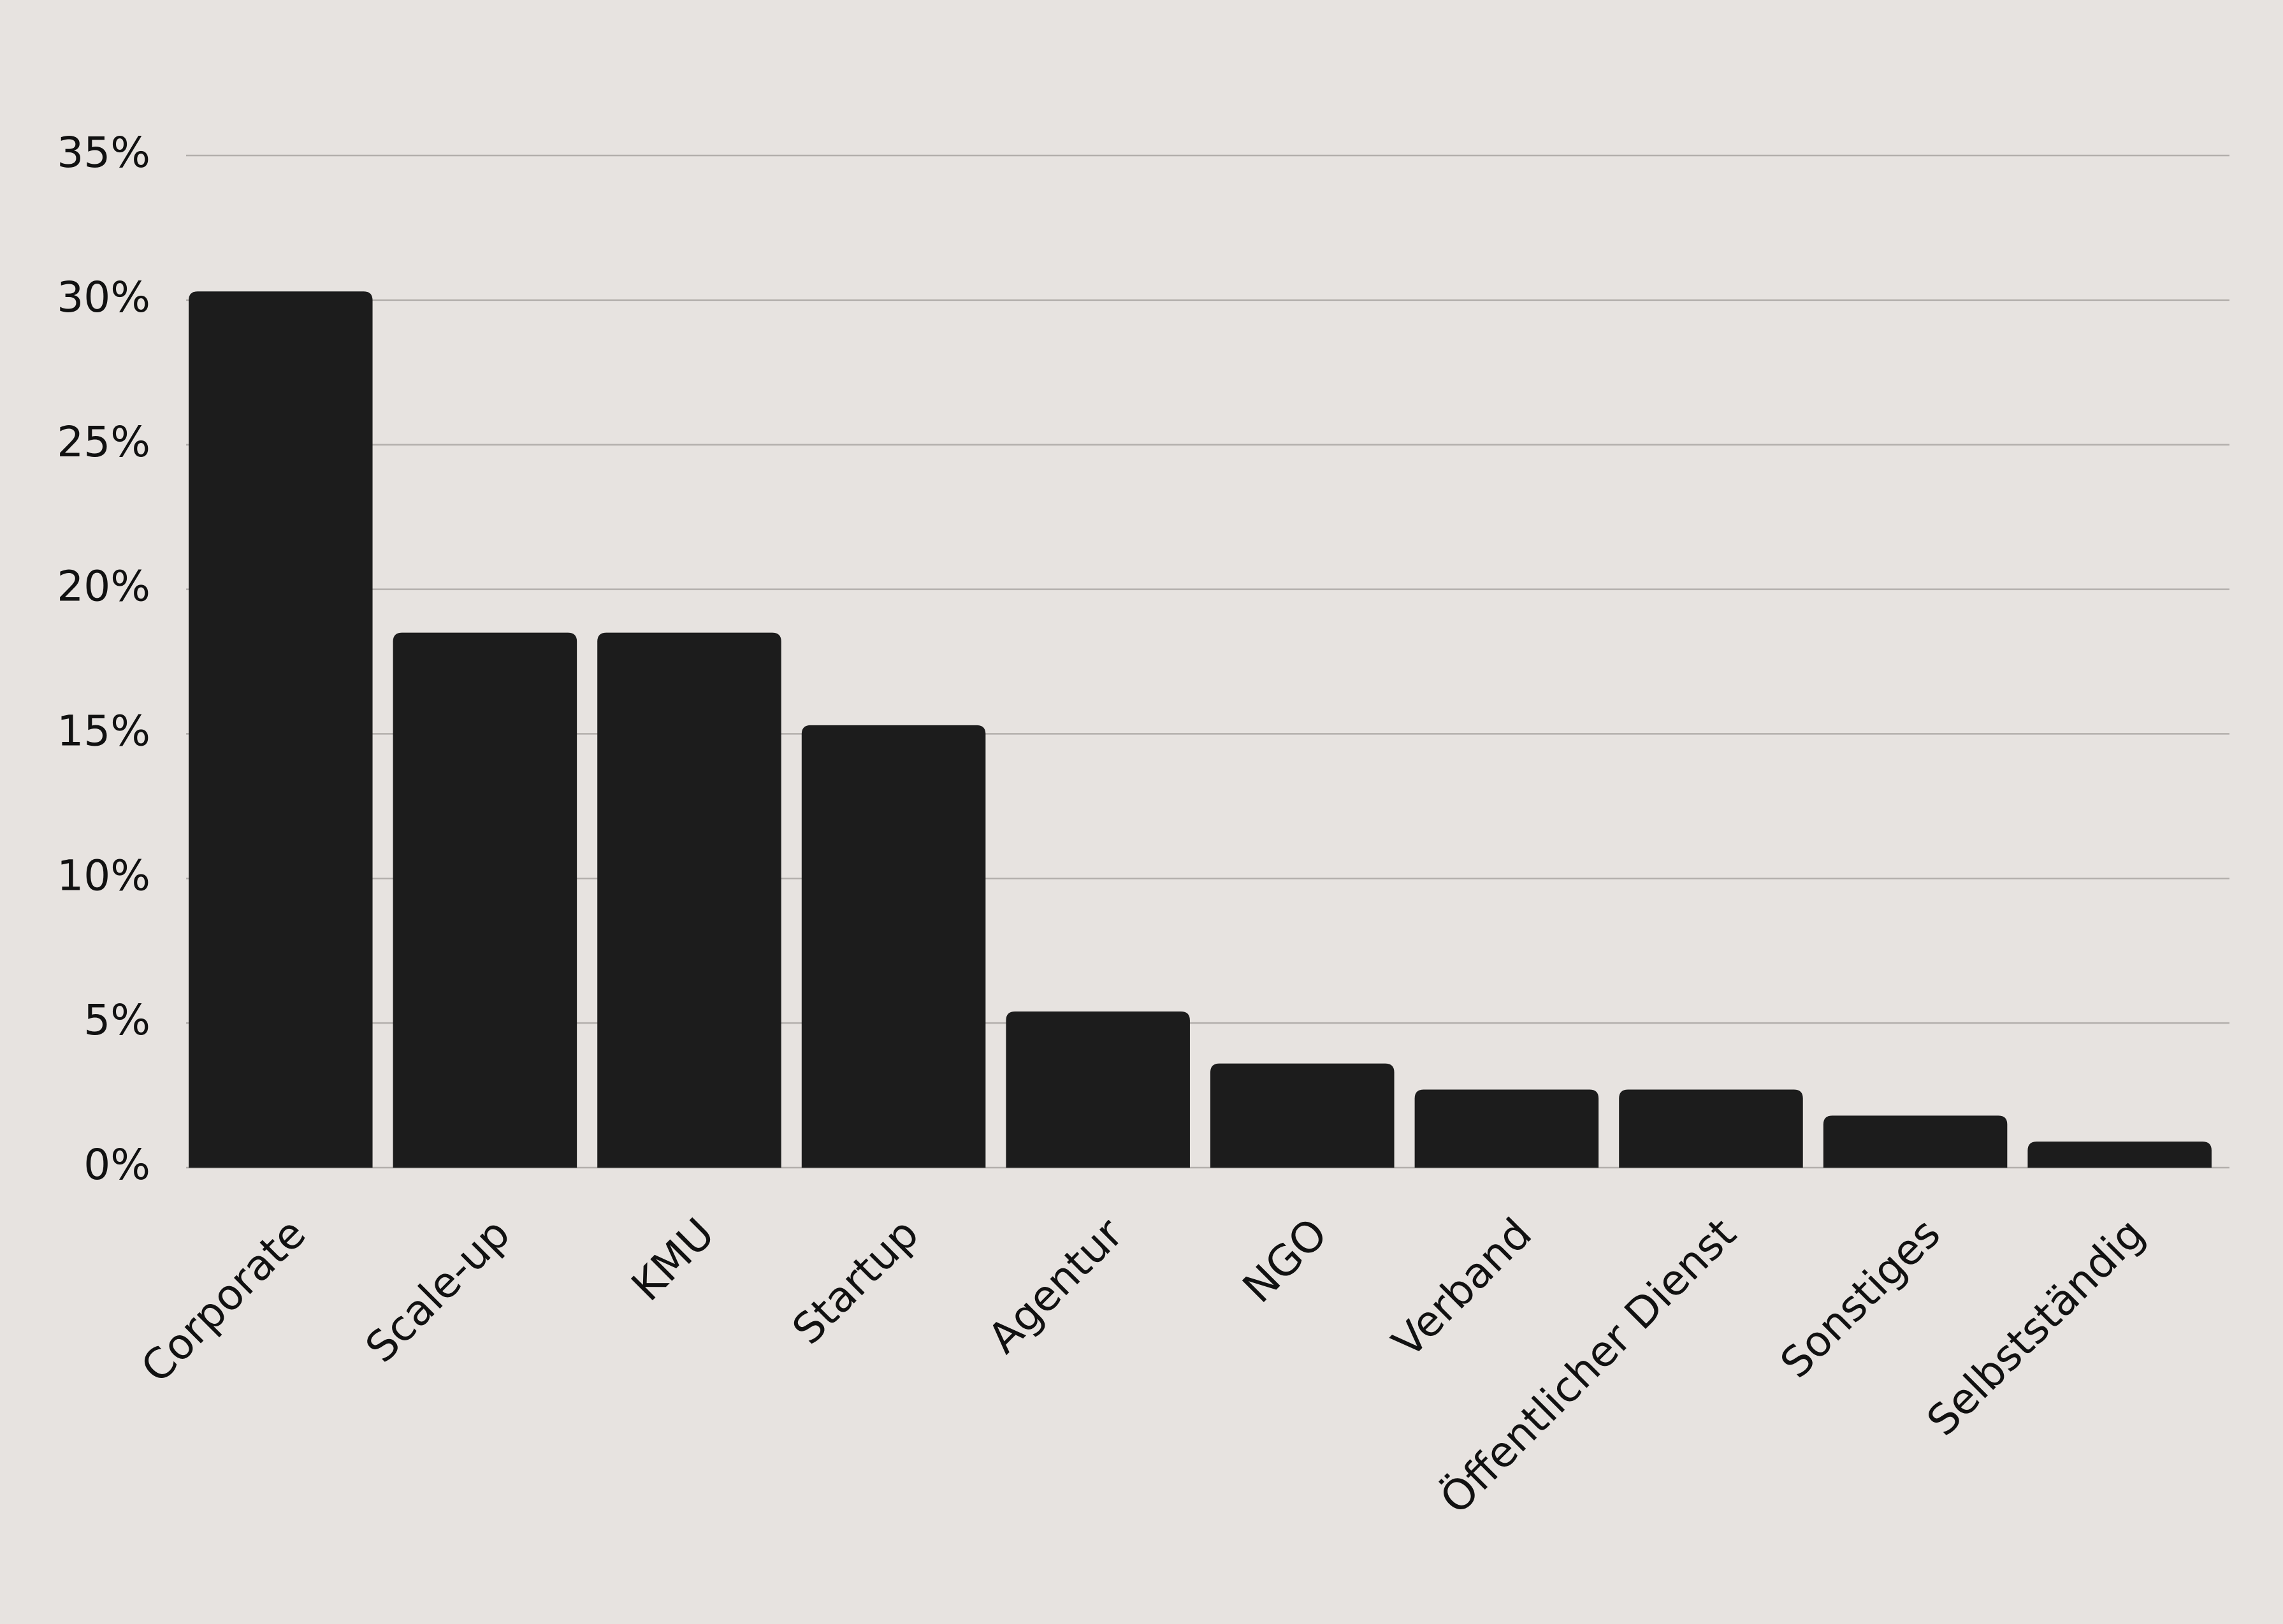 Image resolution: width=2283 pixels, height=1624 pixels. Describe the element at coordinates (103, 586) in the screenshot. I see `y-tick-label: 20%` at that location.